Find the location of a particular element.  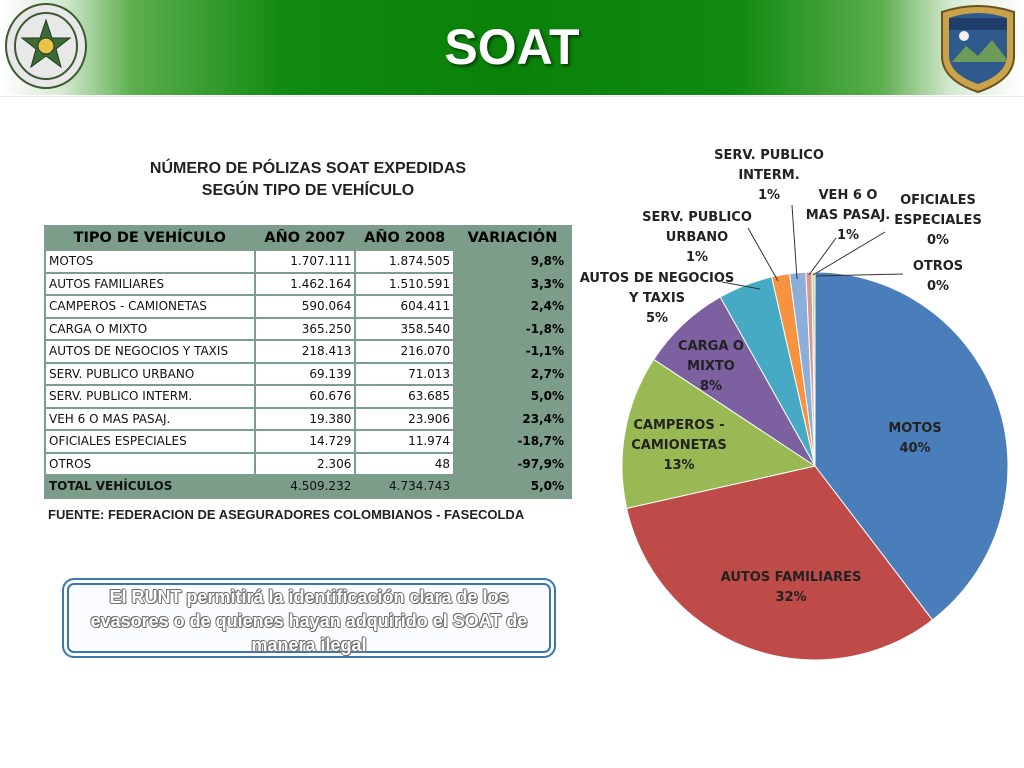

variation-cell: 3,3% is located at coordinates (512, 283).